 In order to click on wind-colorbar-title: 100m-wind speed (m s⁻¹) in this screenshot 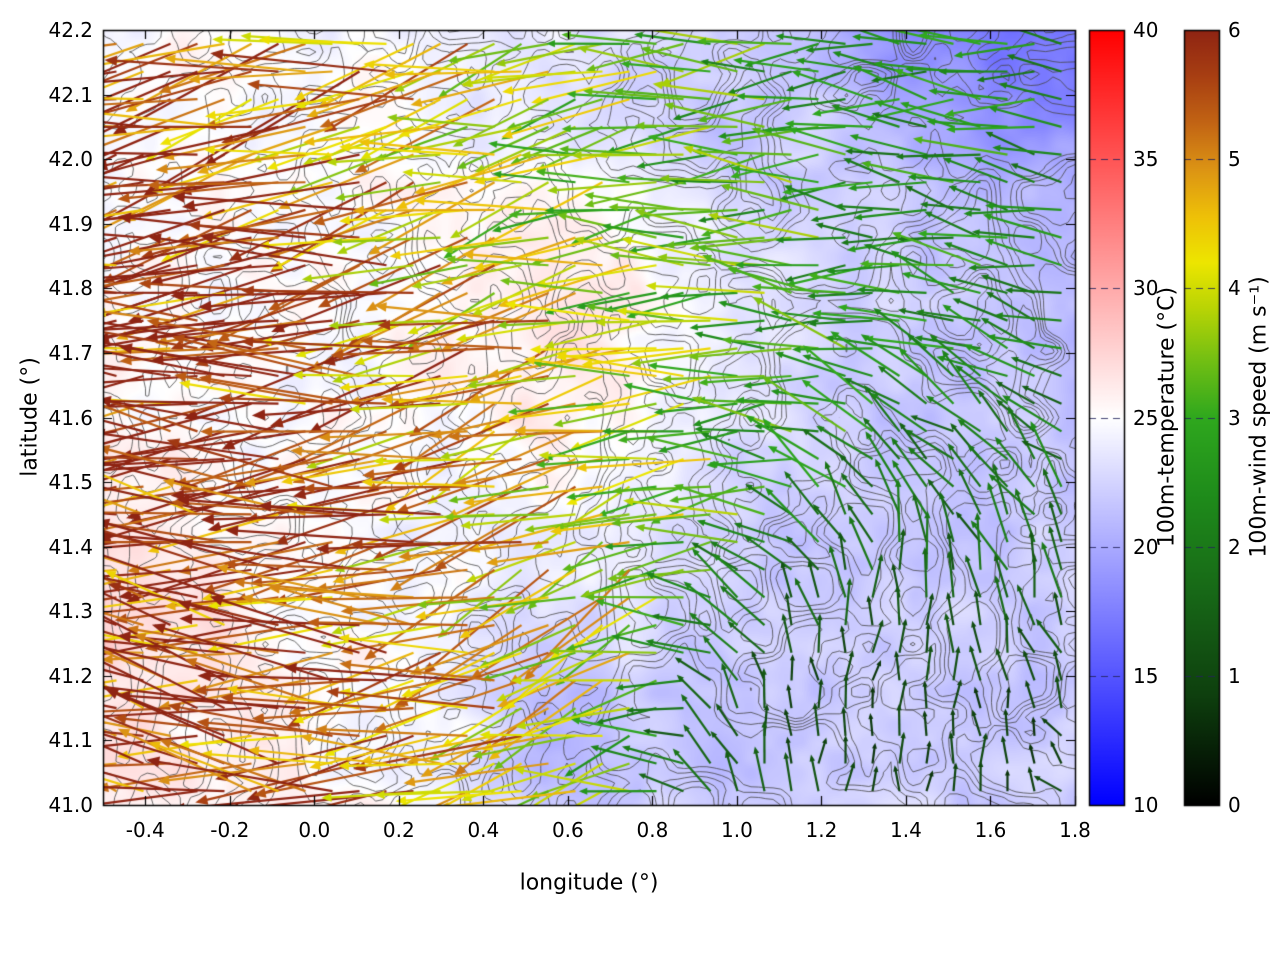, I will do `click(1259, 417)`.